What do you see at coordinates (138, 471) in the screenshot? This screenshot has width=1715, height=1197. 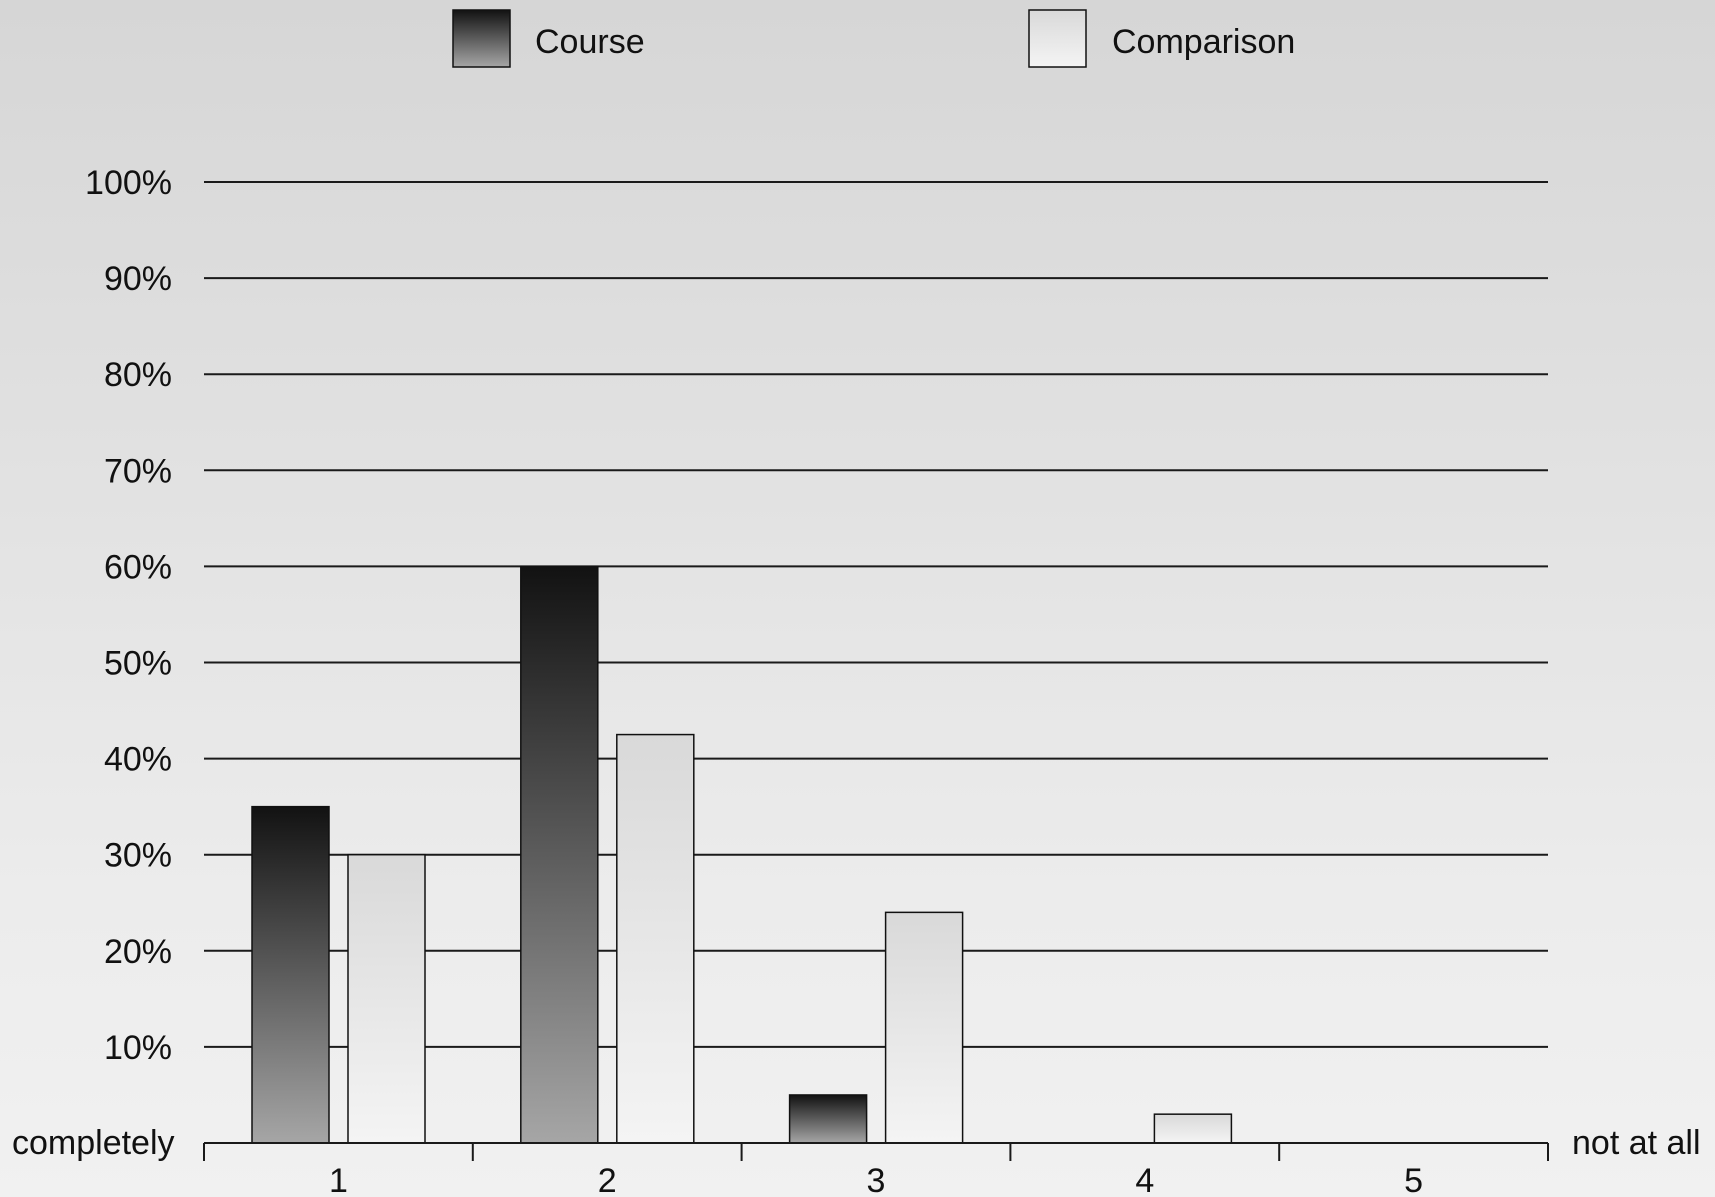 I see `y-tick-label: 70%` at bounding box center [138, 471].